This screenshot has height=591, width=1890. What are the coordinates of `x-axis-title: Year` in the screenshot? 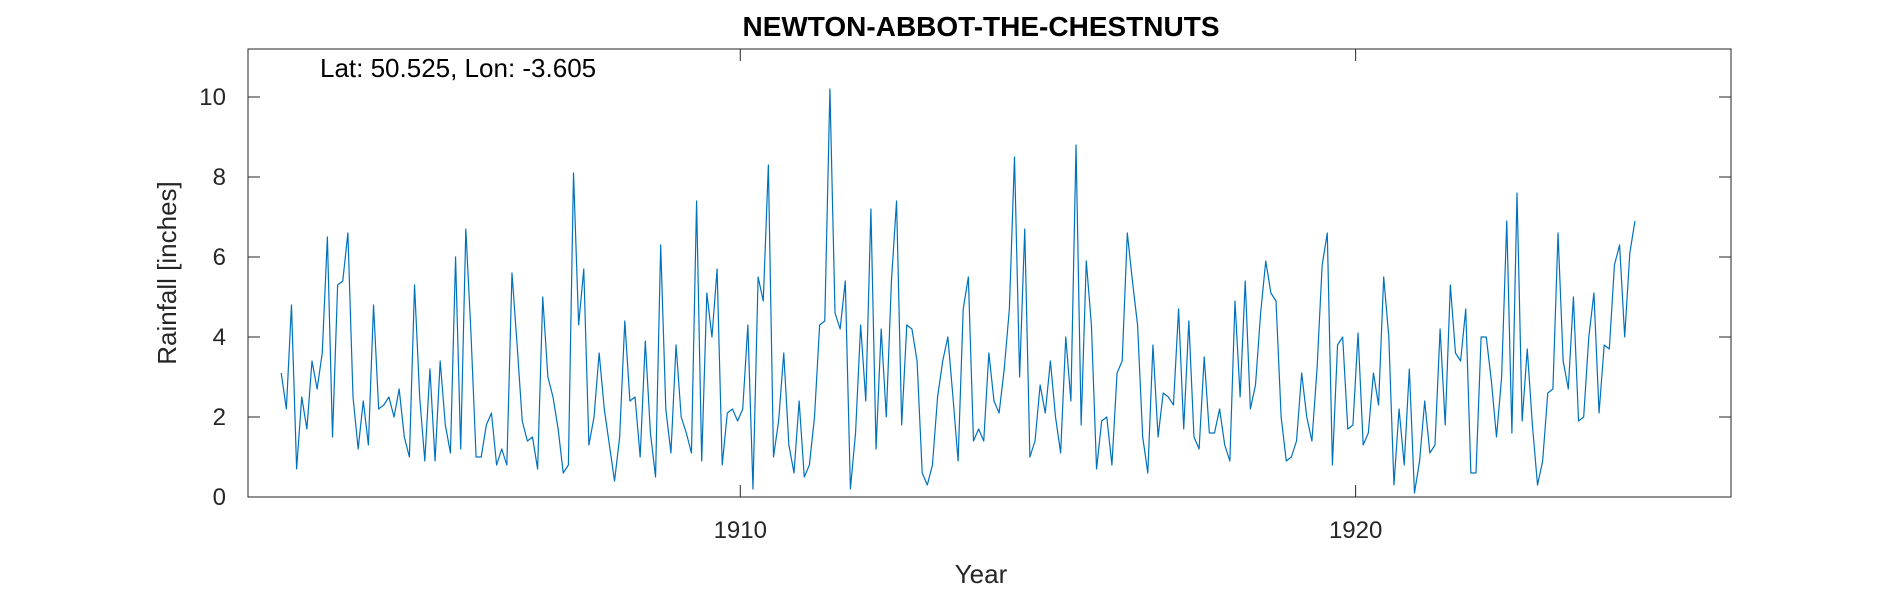 It's located at (981, 574).